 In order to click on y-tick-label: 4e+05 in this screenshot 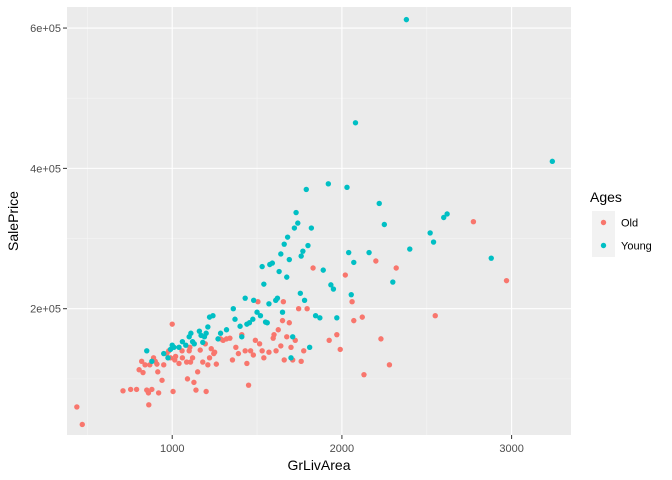, I will do `click(45, 169)`.